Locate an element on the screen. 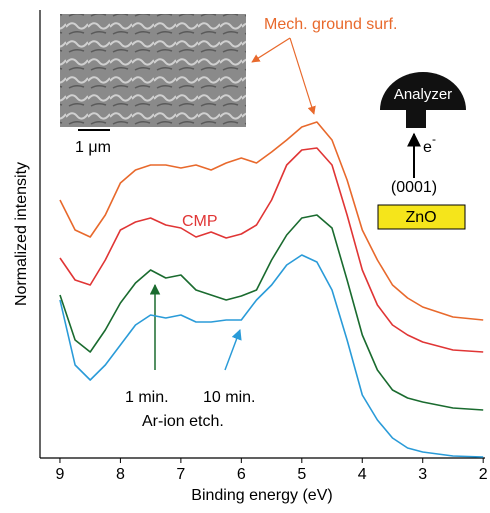  electron-charge: - is located at coordinates (434, 139).